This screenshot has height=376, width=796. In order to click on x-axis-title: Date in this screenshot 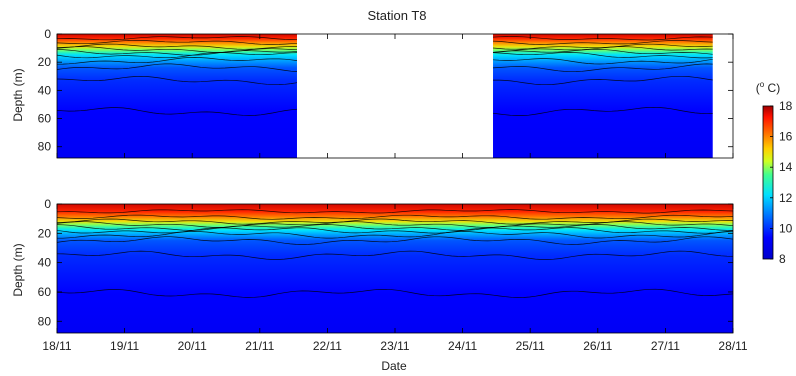, I will do `click(394, 366)`.